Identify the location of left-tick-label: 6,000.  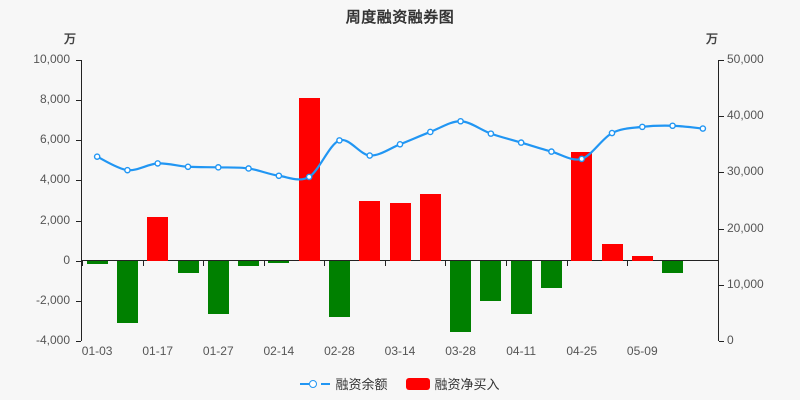
(54, 139).